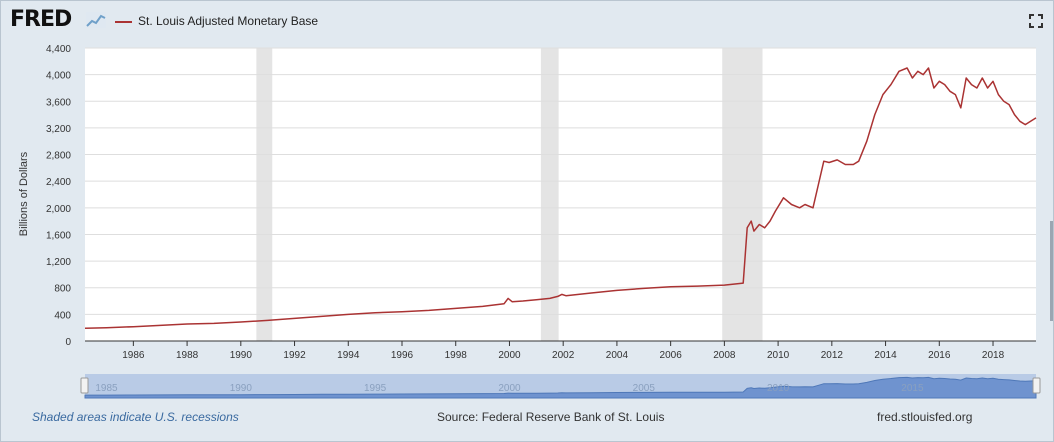 This screenshot has width=1054, height=442. Describe the element at coordinates (84, 385) in the screenshot. I see `navigator-handle-left` at that location.